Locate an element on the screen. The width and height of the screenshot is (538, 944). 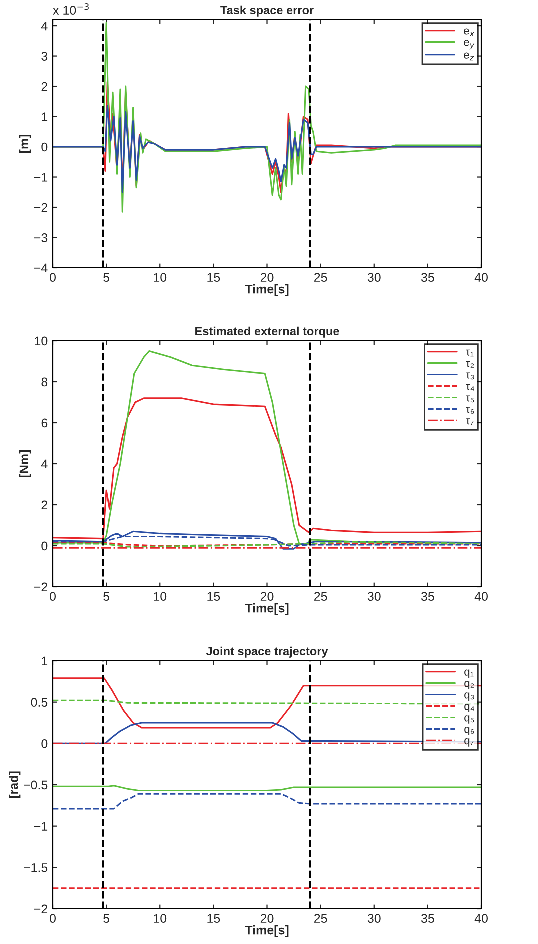
y-tick-label: −4 is located at coordinates (41, 268).